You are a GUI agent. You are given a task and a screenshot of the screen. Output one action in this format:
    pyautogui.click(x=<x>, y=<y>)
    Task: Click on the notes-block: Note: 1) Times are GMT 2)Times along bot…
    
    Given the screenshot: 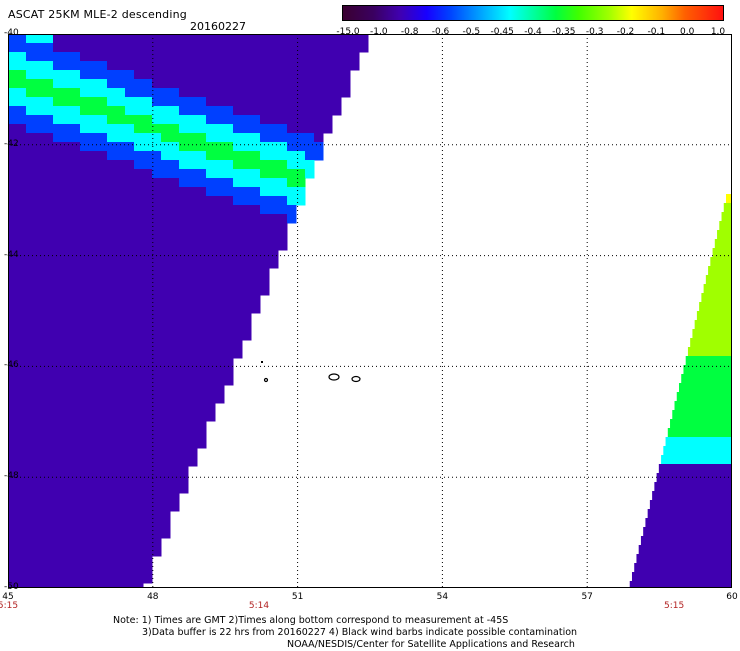 What is the action you would take?
    pyautogui.click(x=345, y=633)
    